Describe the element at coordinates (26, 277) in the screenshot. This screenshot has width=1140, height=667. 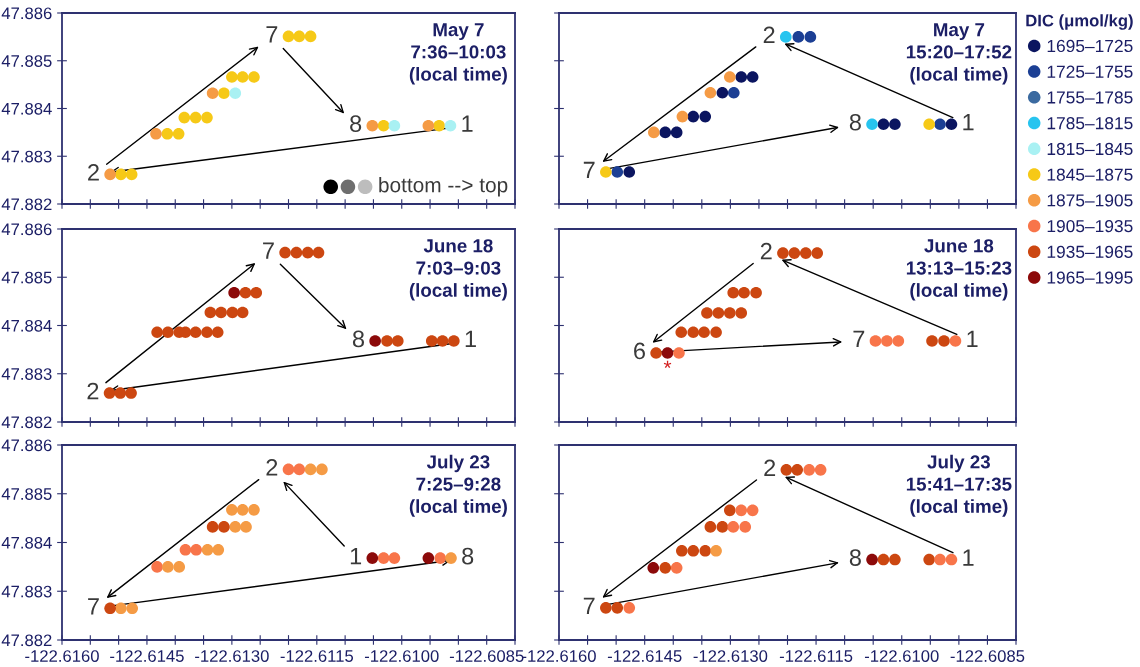
I see `y-tick-label: 47.885` at that location.